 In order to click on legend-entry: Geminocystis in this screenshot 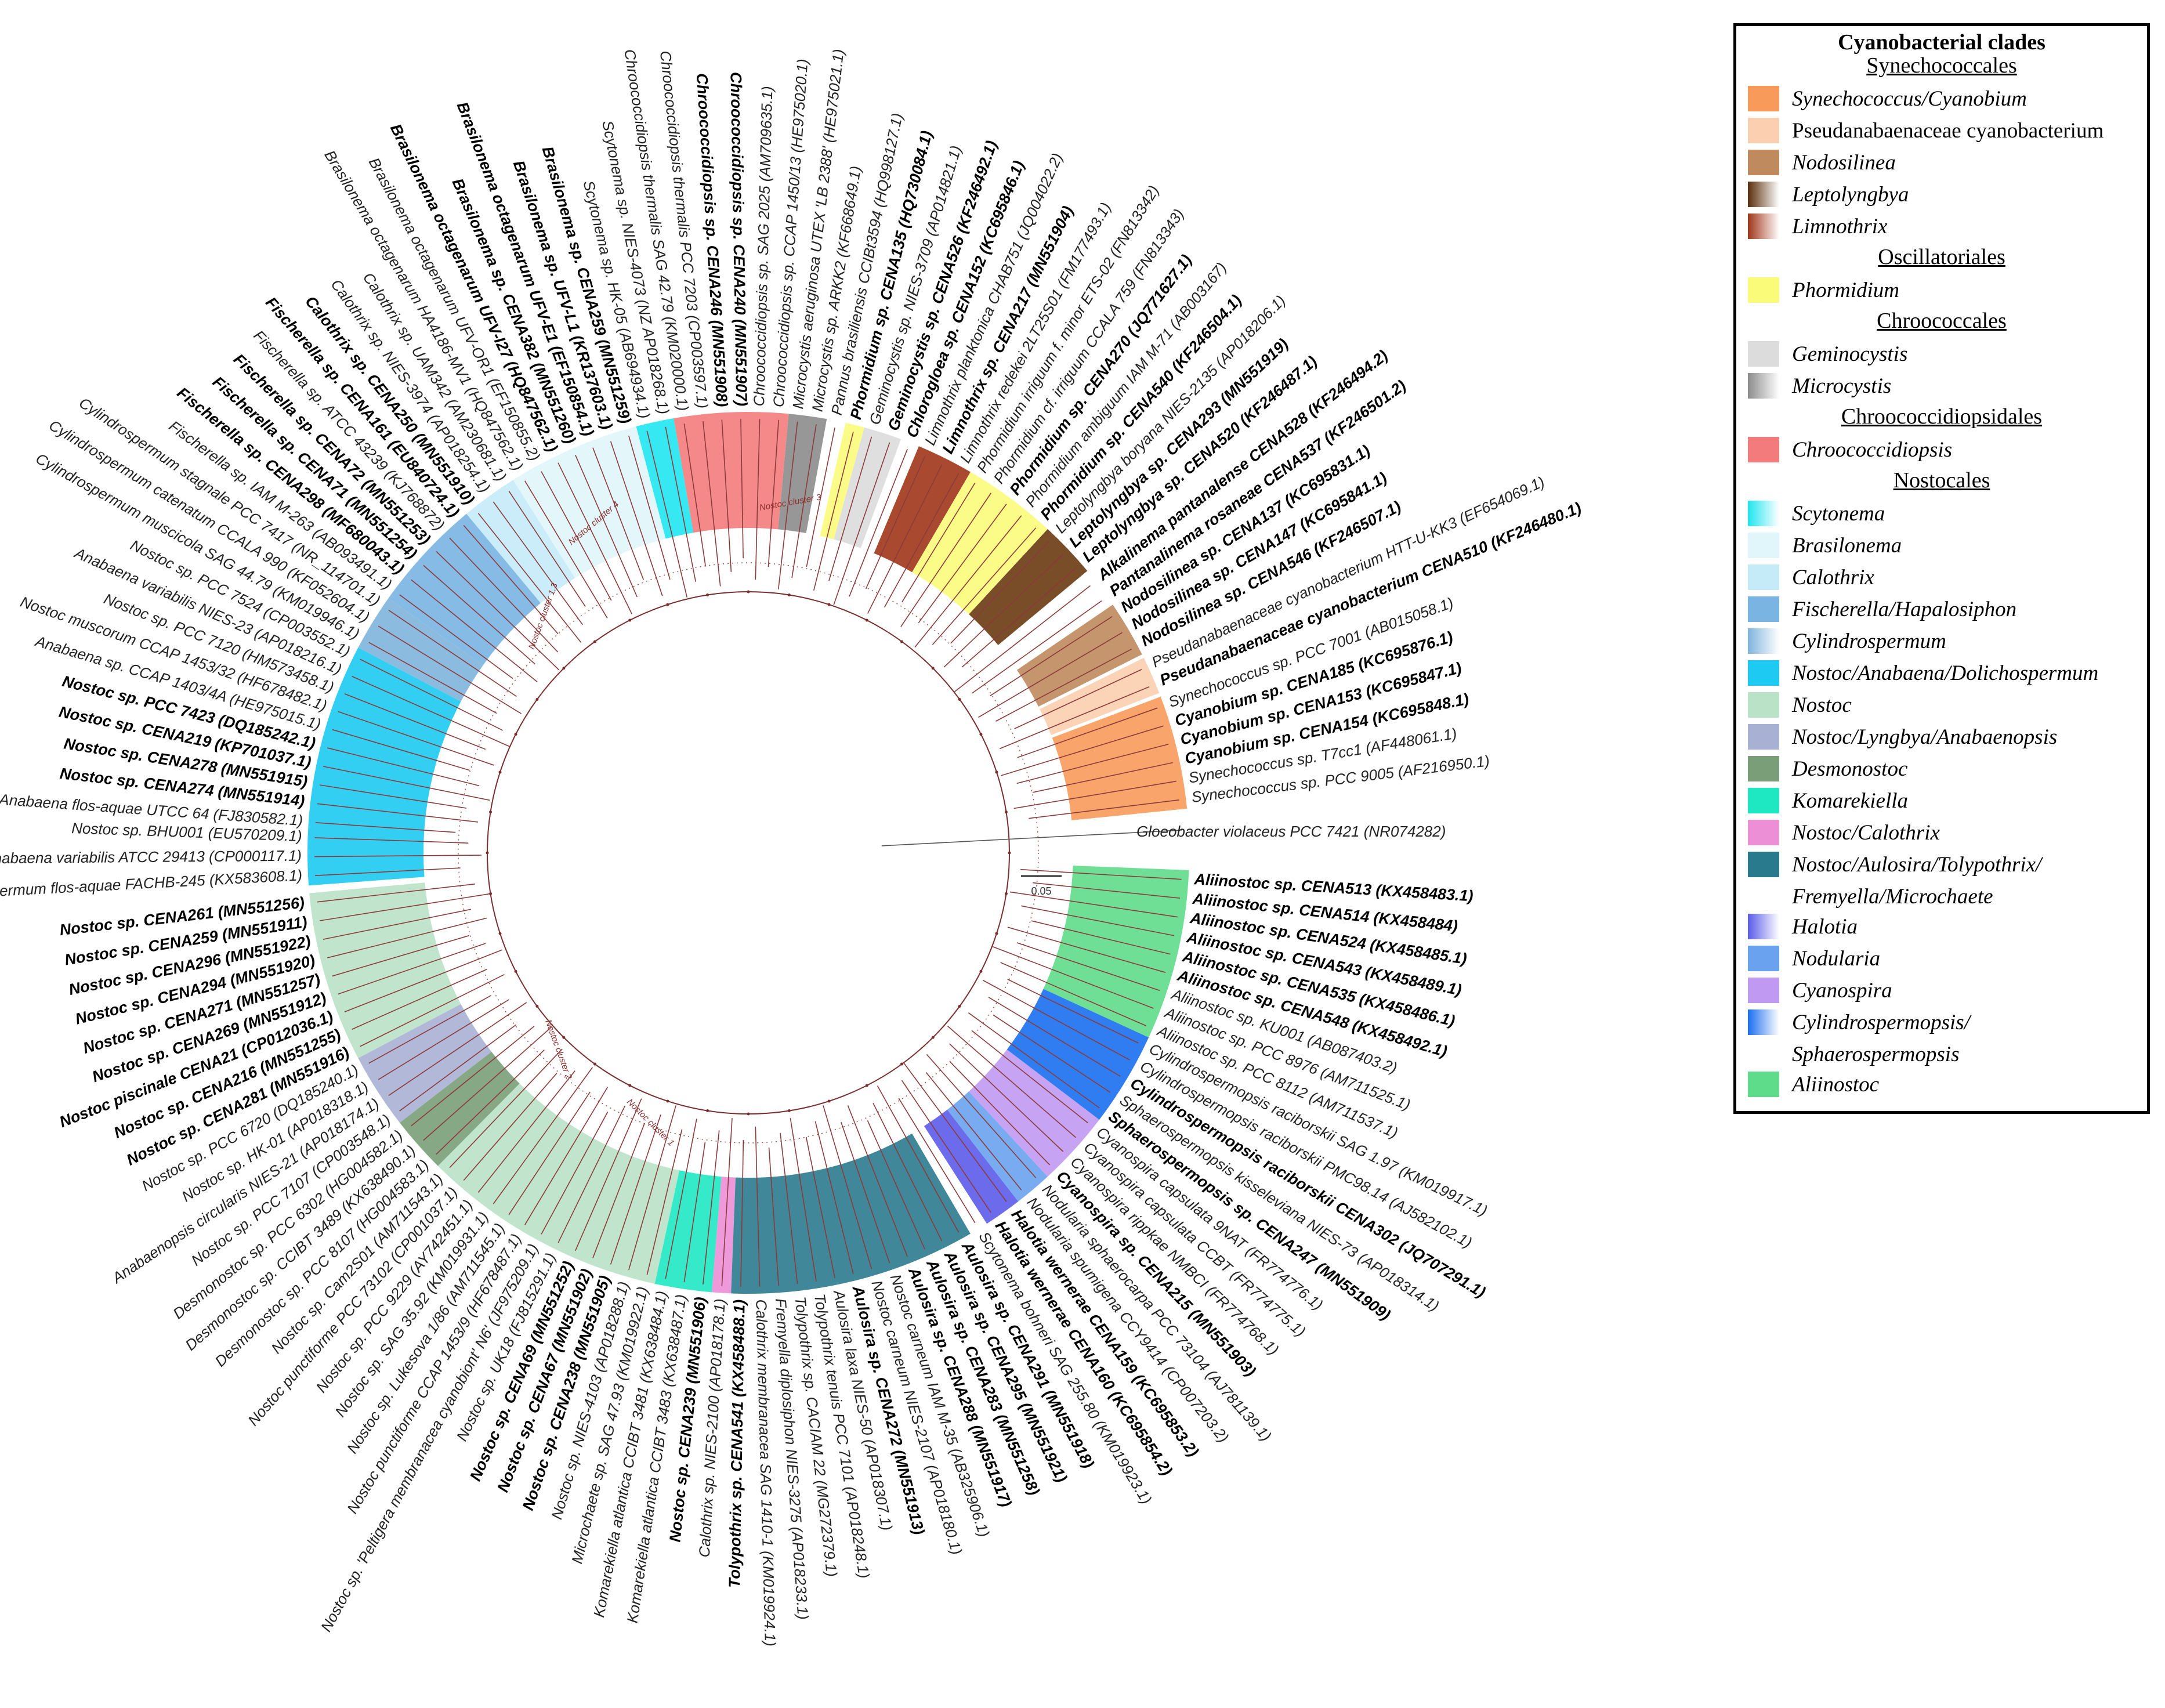, I will do `click(1827, 354)`.